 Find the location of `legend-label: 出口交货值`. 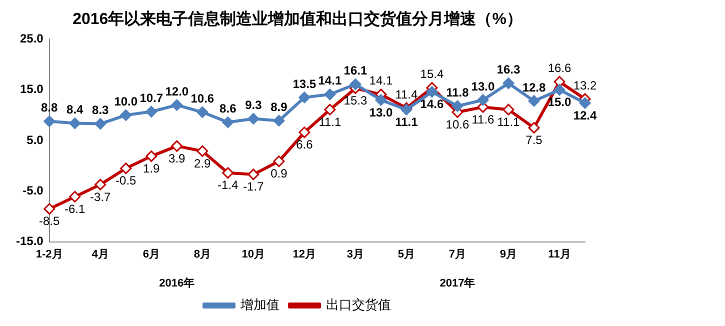

legend-label: 出口交货值 is located at coordinates (358, 304).